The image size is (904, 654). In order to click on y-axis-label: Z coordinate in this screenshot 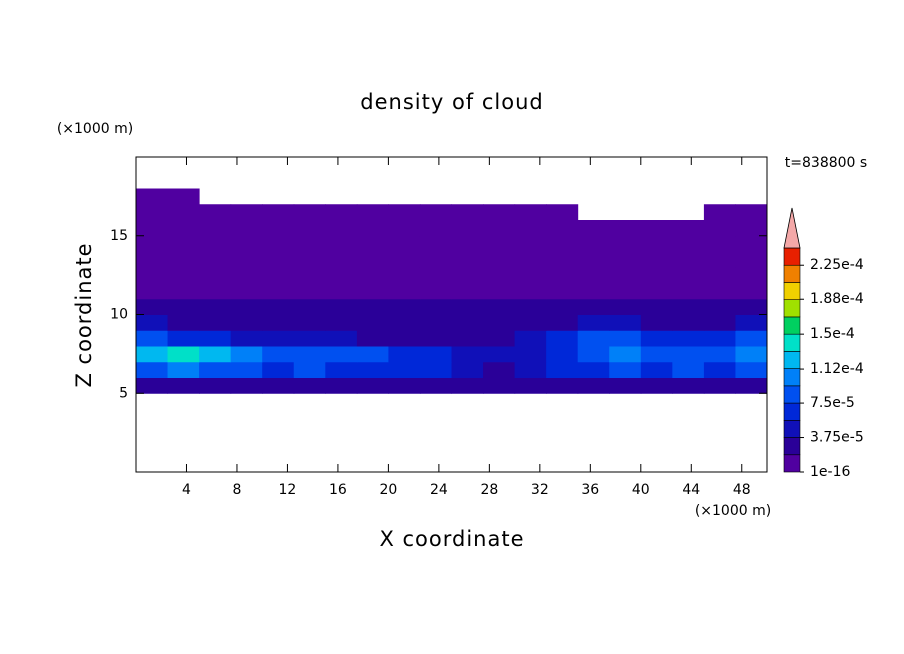, I will do `click(84, 314)`.